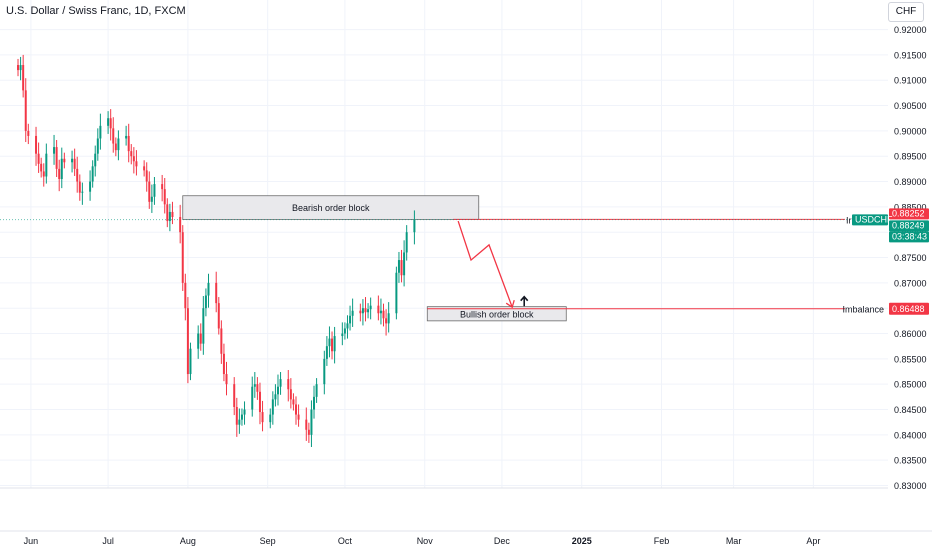 Image resolution: width=932 pixels, height=555 pixels. I want to click on imbalance-price-badge: 0.86488, so click(909, 308).